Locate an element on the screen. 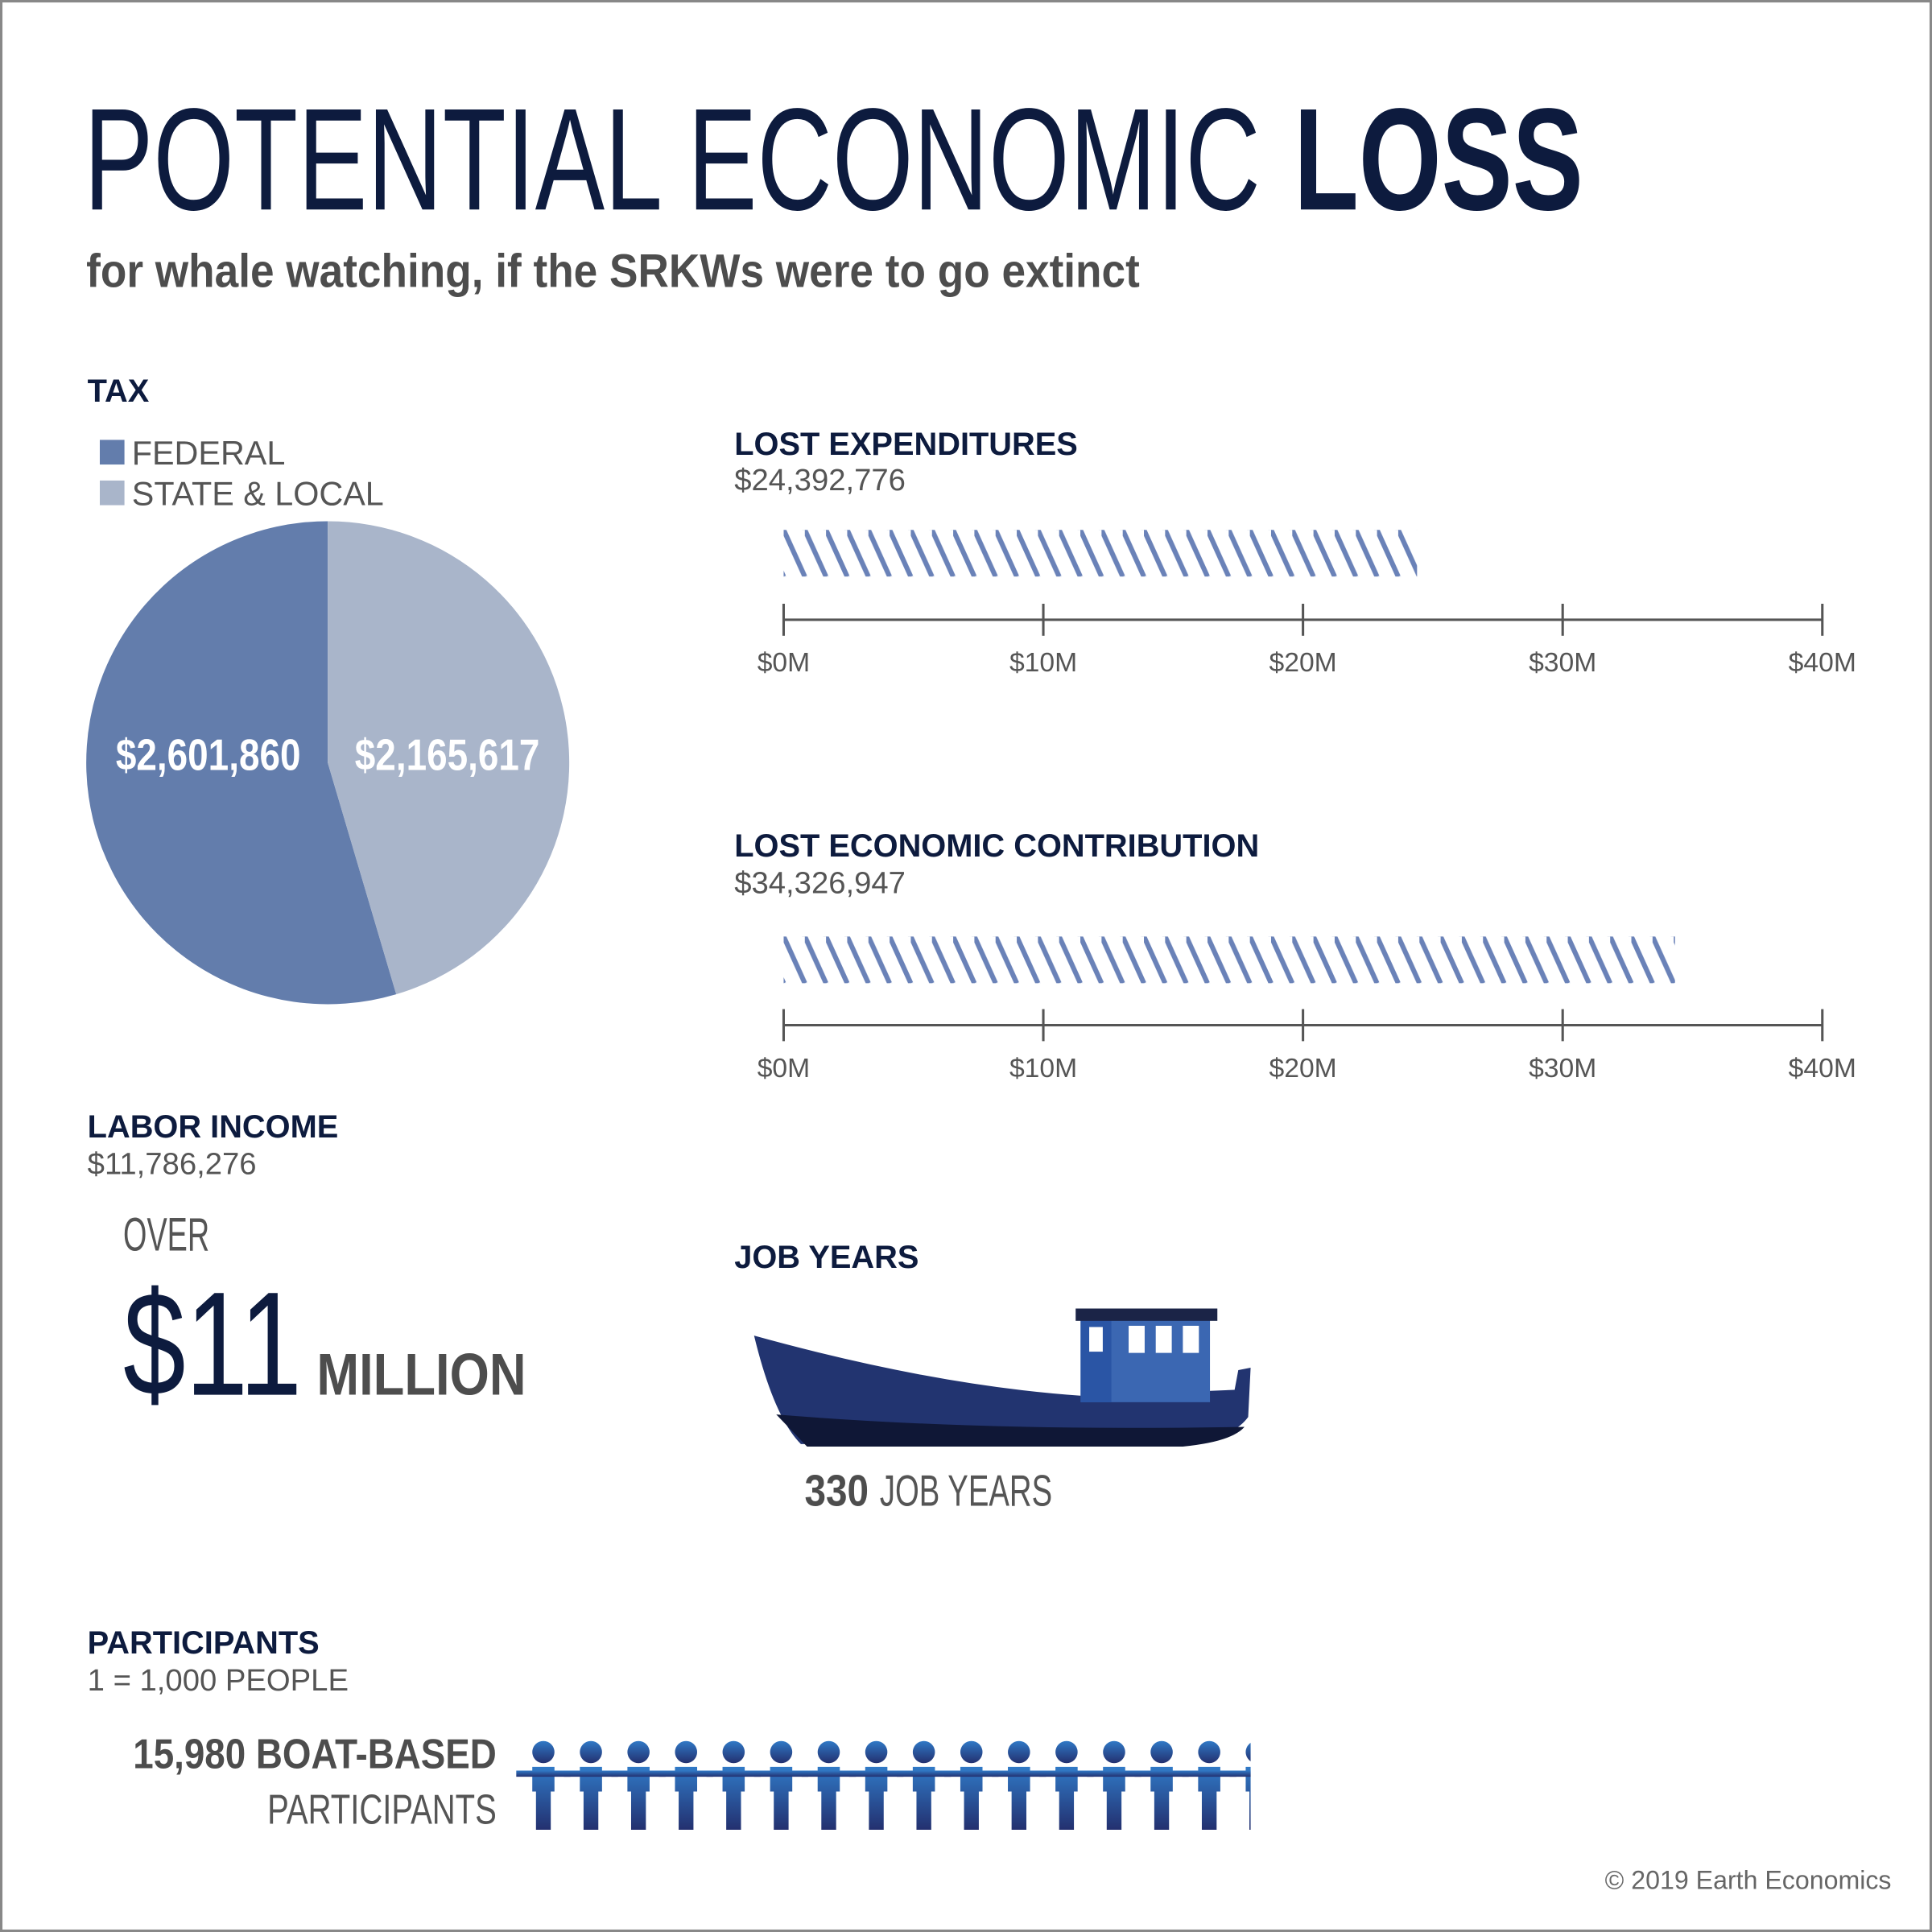 This screenshot has height=1932, width=1932. labor-over: OVER is located at coordinates (166, 1235).